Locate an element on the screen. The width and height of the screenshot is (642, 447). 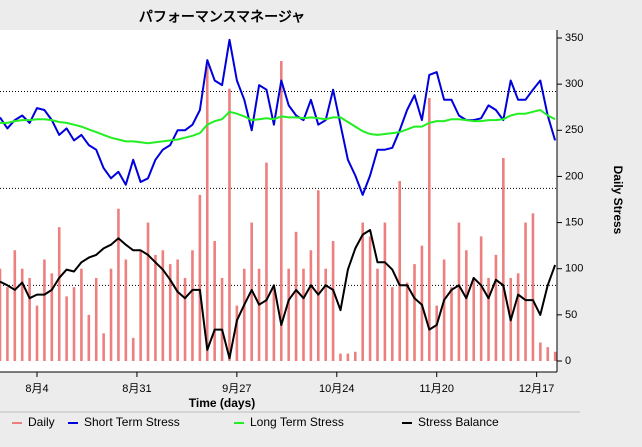
y-tick-label: 300 is located at coordinates (574, 84).